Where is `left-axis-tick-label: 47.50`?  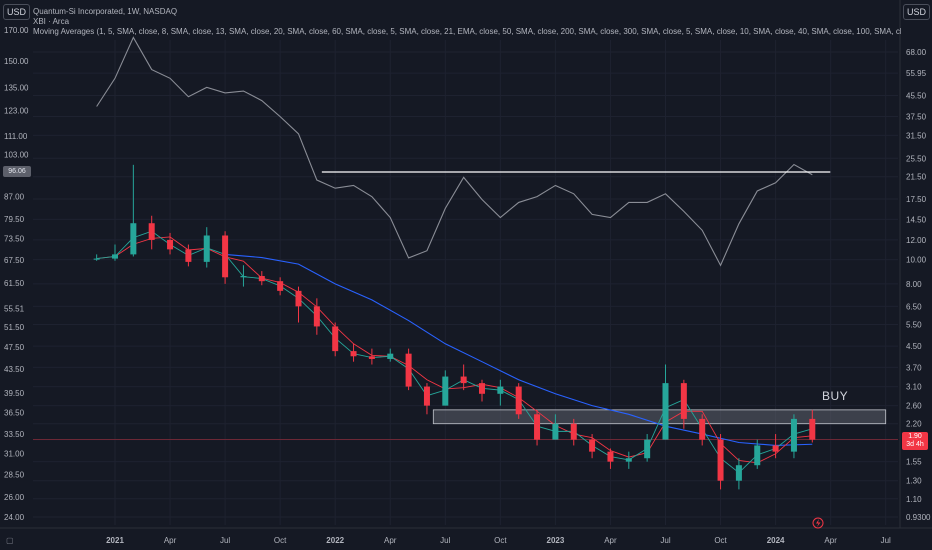
left-axis-tick-label: 47.50 is located at coordinates (14, 347).